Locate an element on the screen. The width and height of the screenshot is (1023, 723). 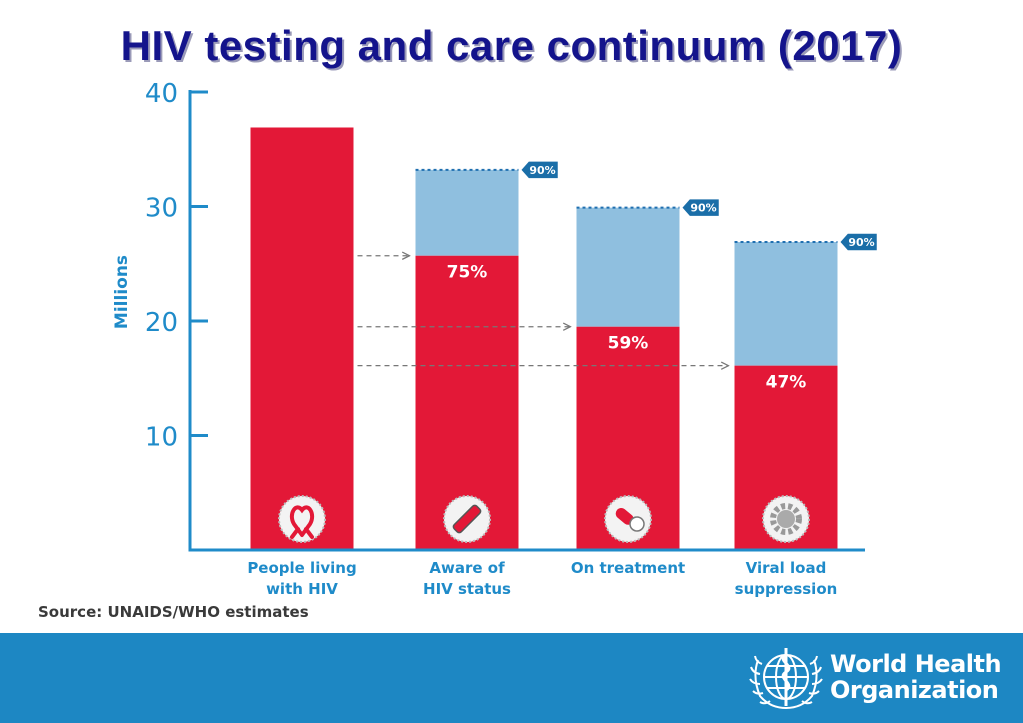
red-ribbon-icon is located at coordinates (302, 519).